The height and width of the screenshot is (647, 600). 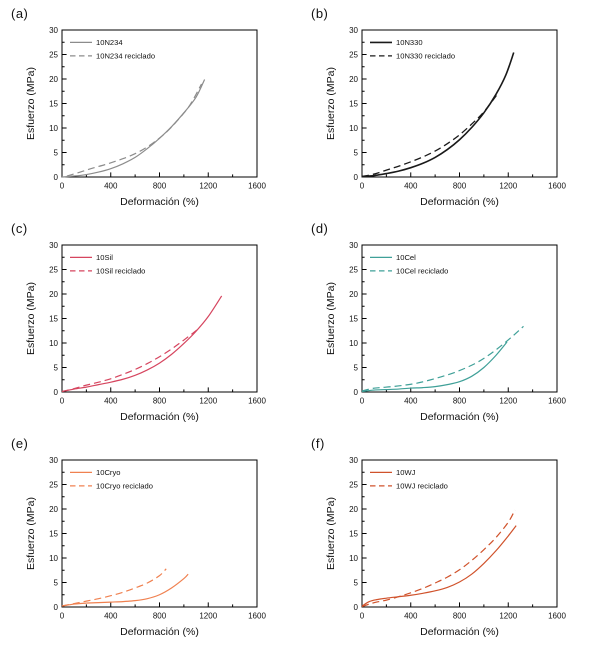 What do you see at coordinates (125, 56) in the screenshot?
I see `legend-label: 10N234 reciclado` at bounding box center [125, 56].